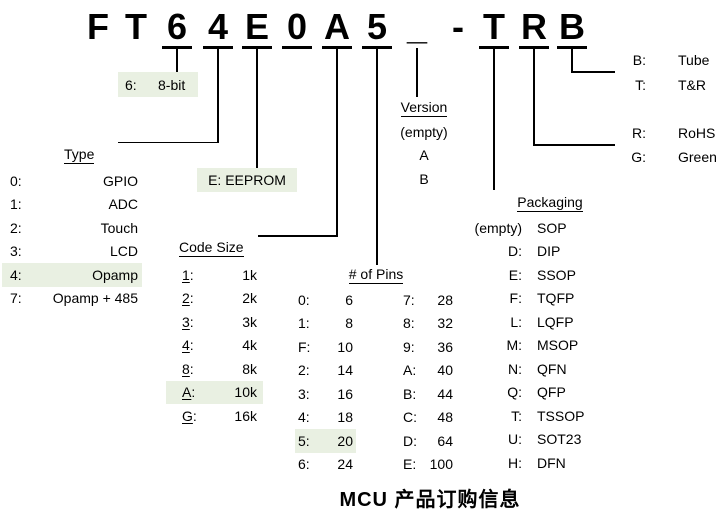 This screenshot has height=513, width=724. What do you see at coordinates (337, 27) in the screenshot?
I see `part-char: A` at bounding box center [337, 27].